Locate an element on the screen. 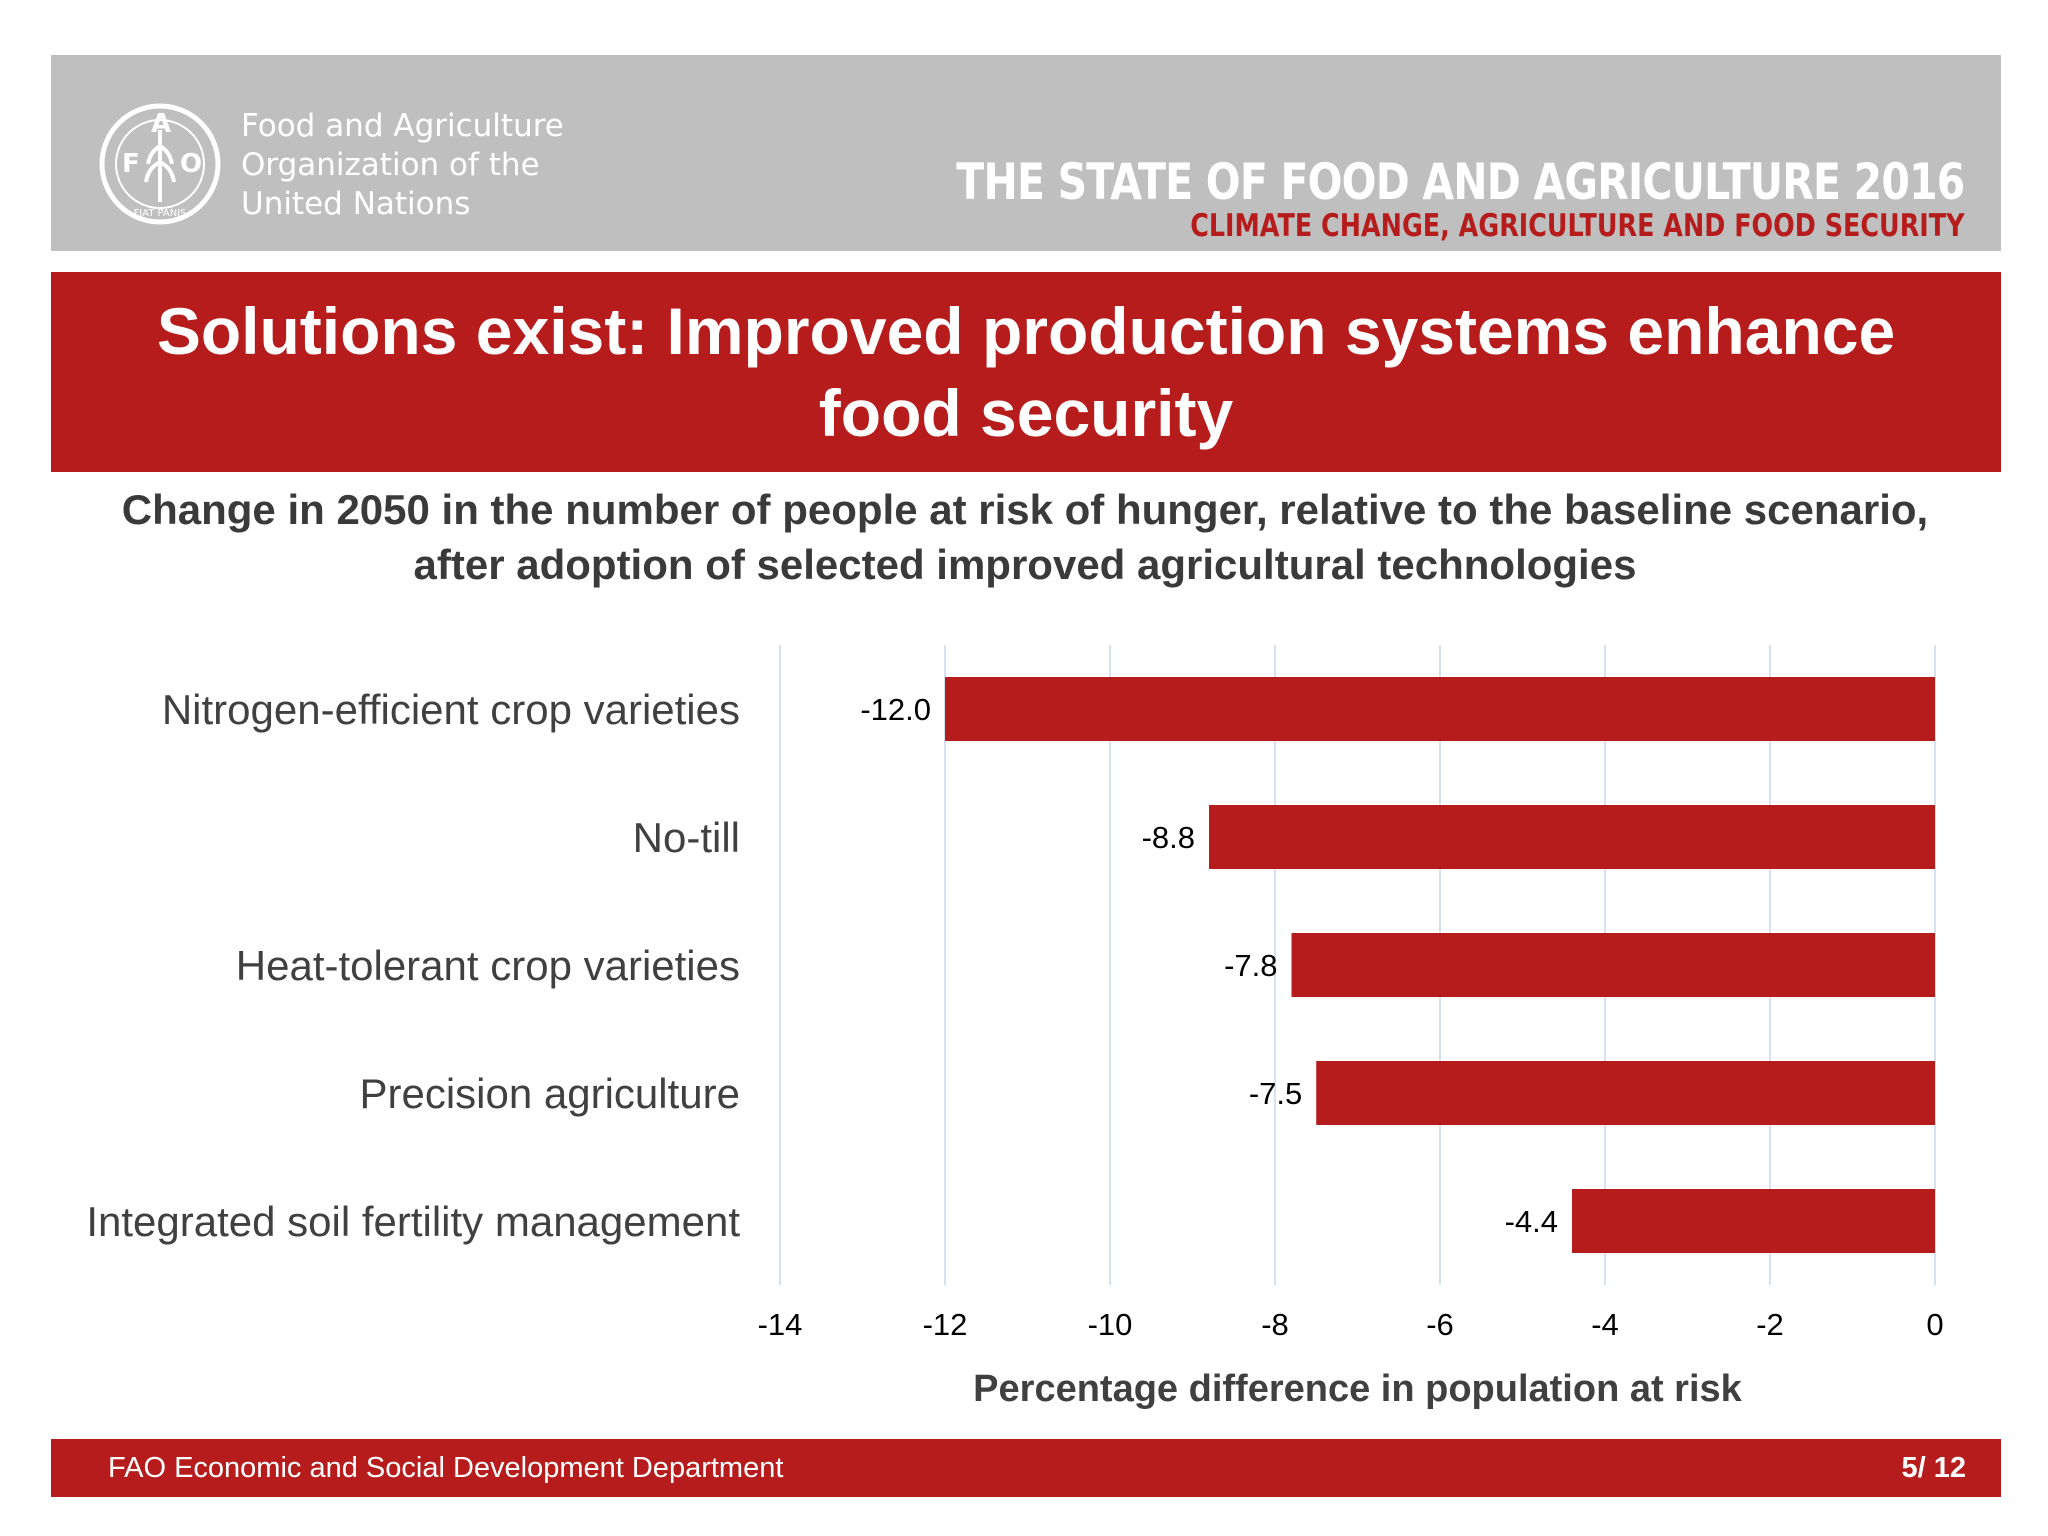  org-name-line: Organization of the is located at coordinates (390, 165).